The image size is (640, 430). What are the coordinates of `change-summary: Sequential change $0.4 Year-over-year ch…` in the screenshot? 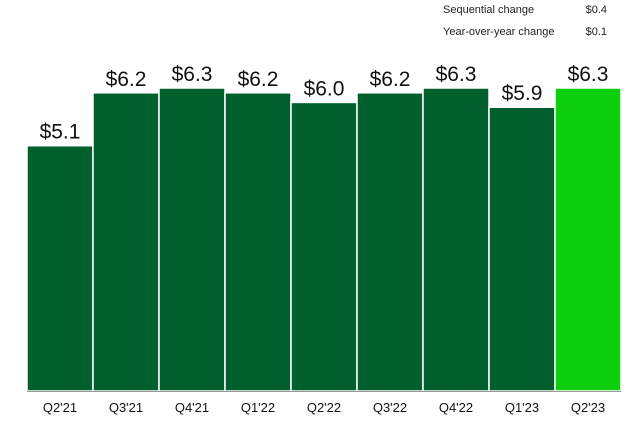 It's located at (525, 21).